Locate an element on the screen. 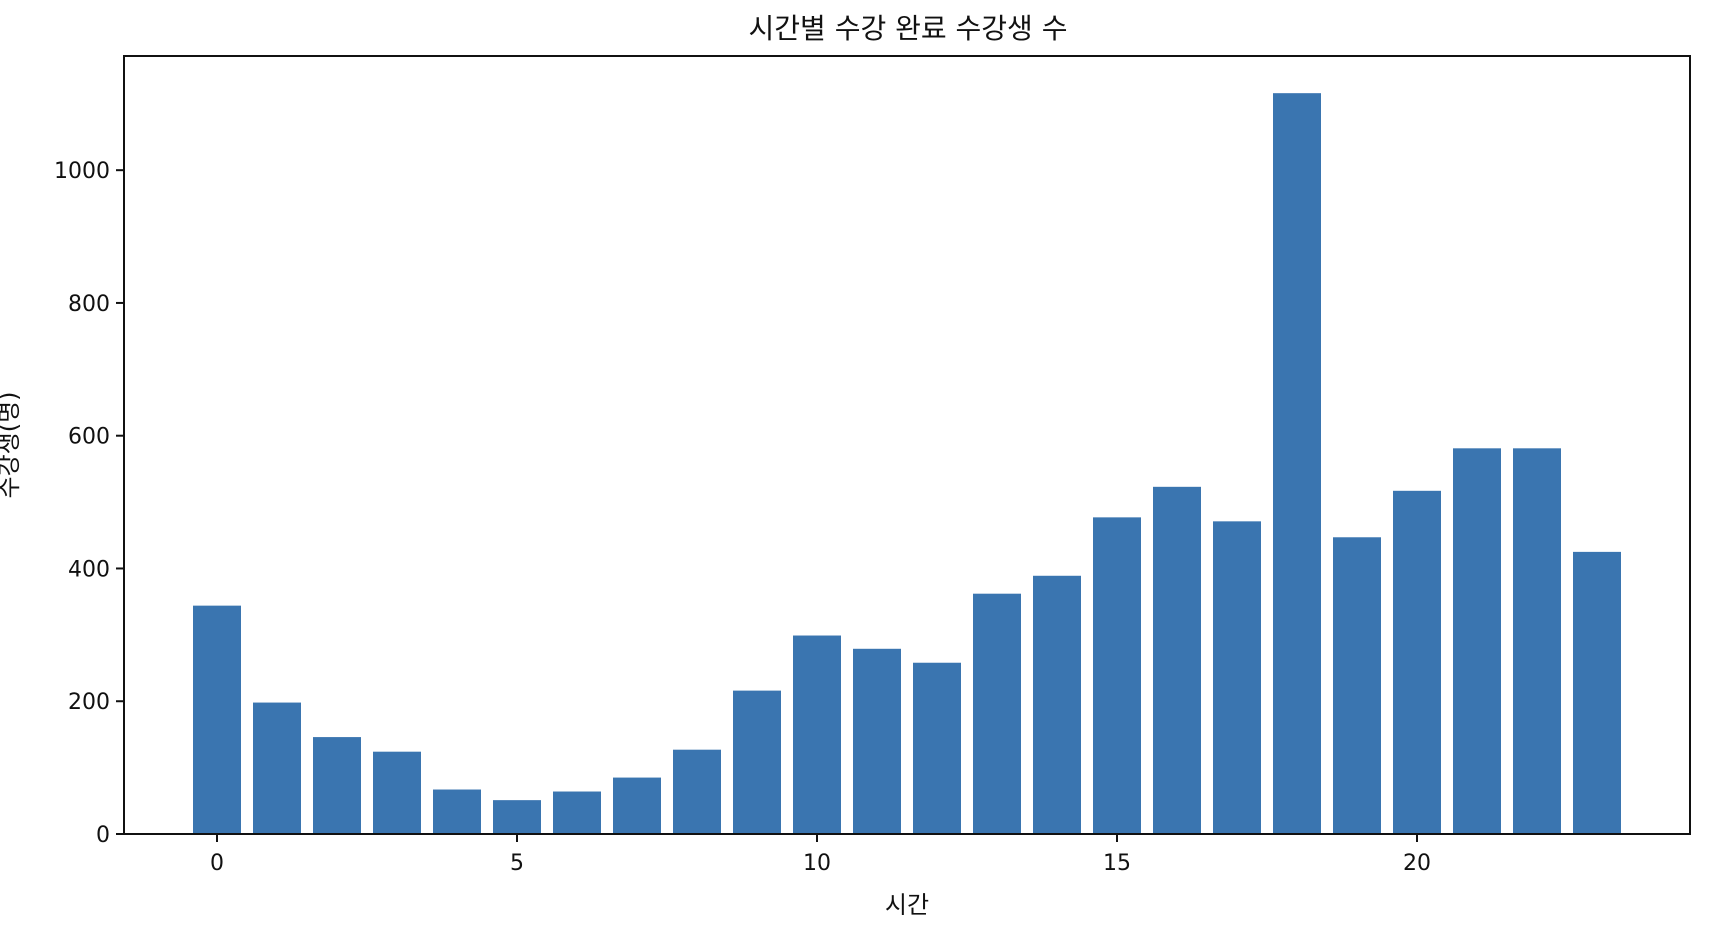 Image resolution: width=1728 pixels, height=946 pixels. x-tick-label: 10 is located at coordinates (817, 863).